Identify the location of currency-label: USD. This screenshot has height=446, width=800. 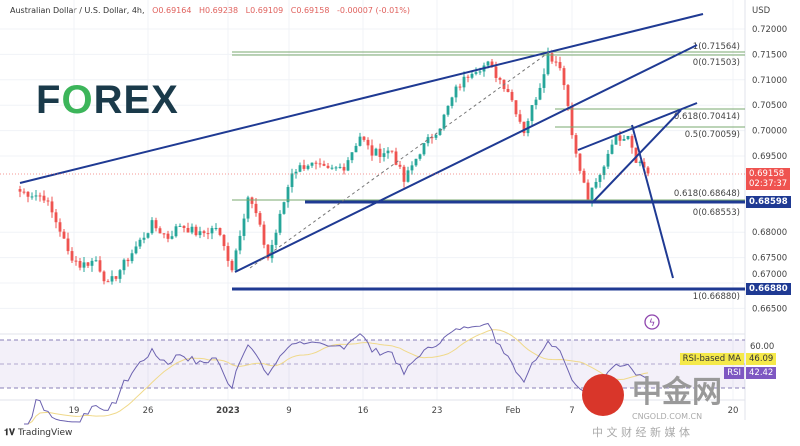
(761, 11).